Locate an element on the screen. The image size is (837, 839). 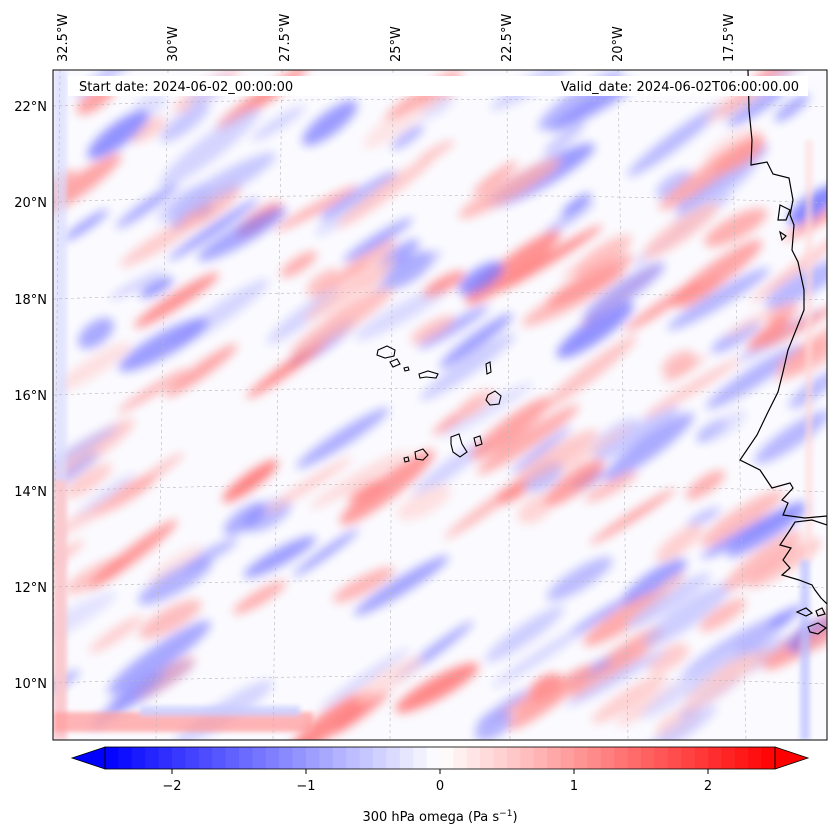
lon-label: 25°W is located at coordinates (396, 44).